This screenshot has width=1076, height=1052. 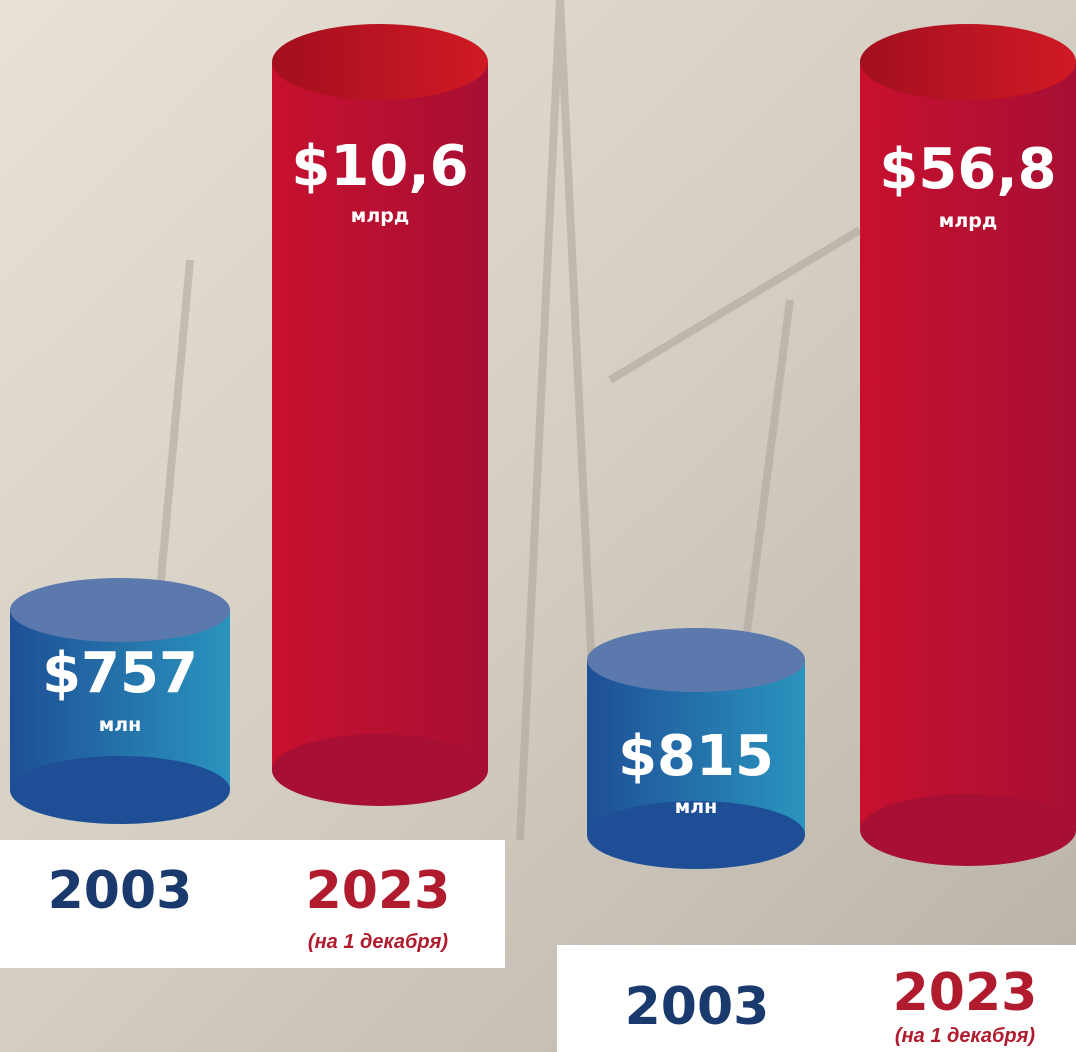 I want to click on value: $10,6, so click(x=379, y=166).